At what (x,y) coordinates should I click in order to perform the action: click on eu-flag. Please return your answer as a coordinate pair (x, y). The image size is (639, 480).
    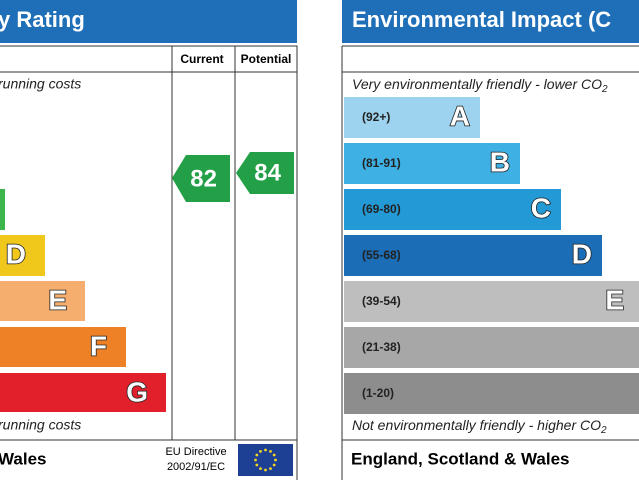
    Looking at the image, I should click on (265, 460).